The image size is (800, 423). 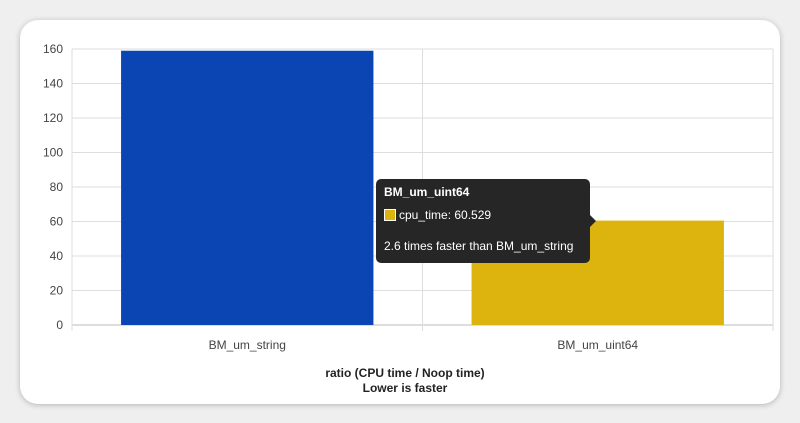 I want to click on tooltip-comparison: 2.6 times faster than BM_um_string, so click(x=479, y=246).